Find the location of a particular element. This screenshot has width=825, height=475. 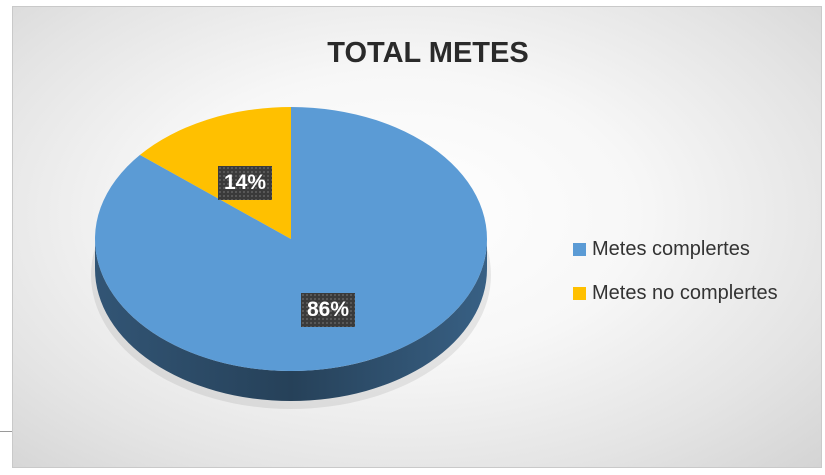

pie-slice-metes-no-complertes is located at coordinates (215, 173).